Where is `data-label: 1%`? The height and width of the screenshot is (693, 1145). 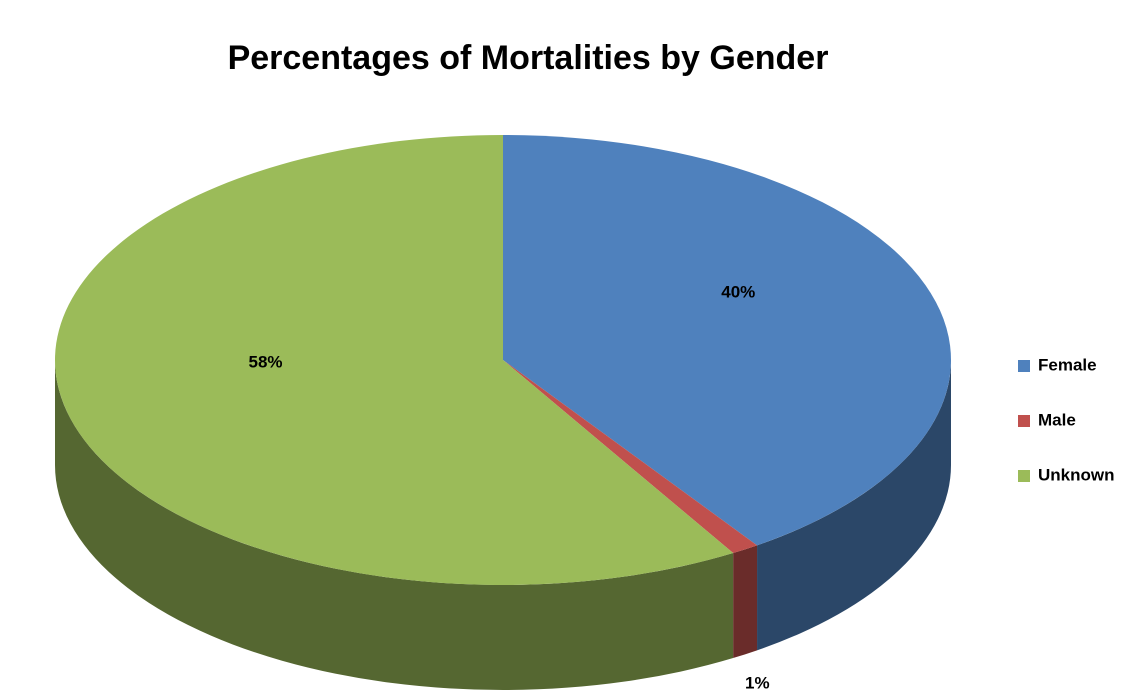
data-label: 1% is located at coordinates (757, 682).